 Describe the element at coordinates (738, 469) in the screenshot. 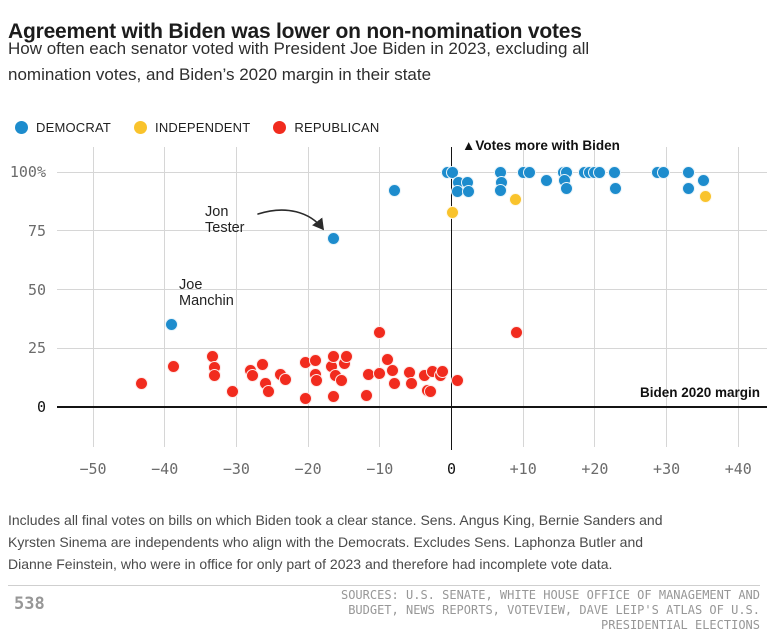

I see `x-tick-label: +40` at that location.